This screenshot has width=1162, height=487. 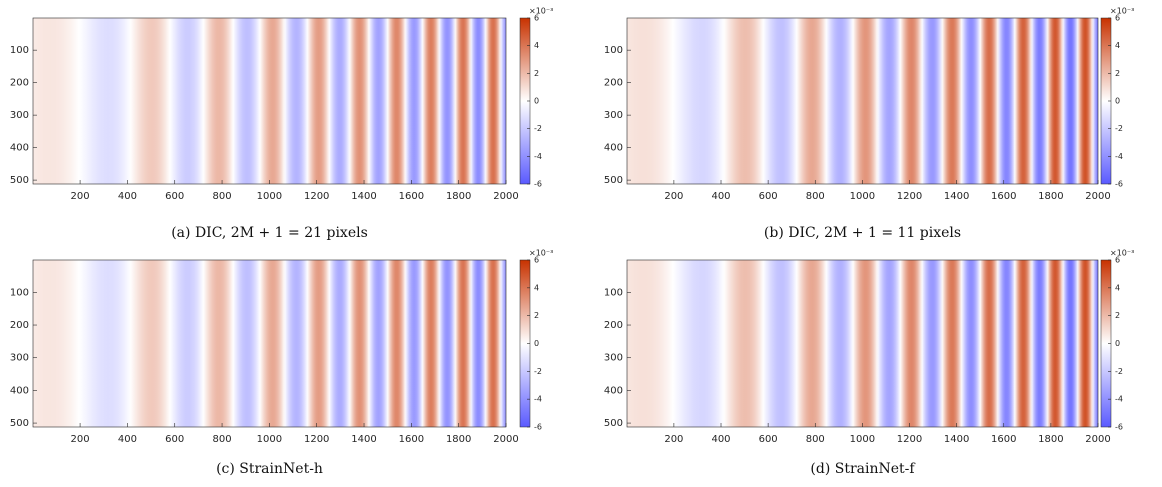 I want to click on caption: (b) DIC, 2M + 1 = 11 pixels, so click(x=862, y=233).